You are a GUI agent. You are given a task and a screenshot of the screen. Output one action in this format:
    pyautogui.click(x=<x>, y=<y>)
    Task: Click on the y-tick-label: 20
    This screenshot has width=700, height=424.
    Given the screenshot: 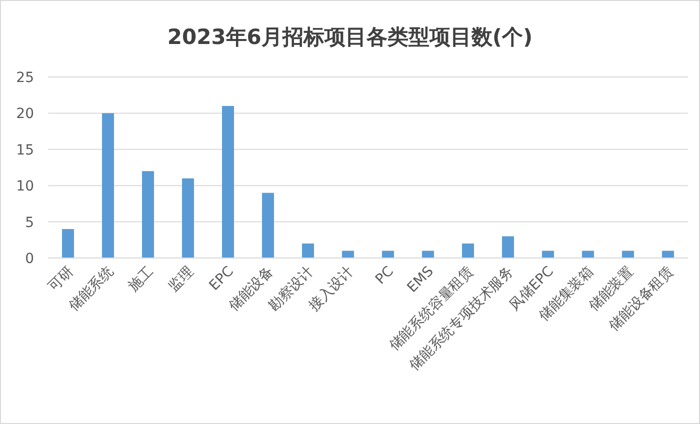 What is the action you would take?
    pyautogui.click(x=25, y=114)
    